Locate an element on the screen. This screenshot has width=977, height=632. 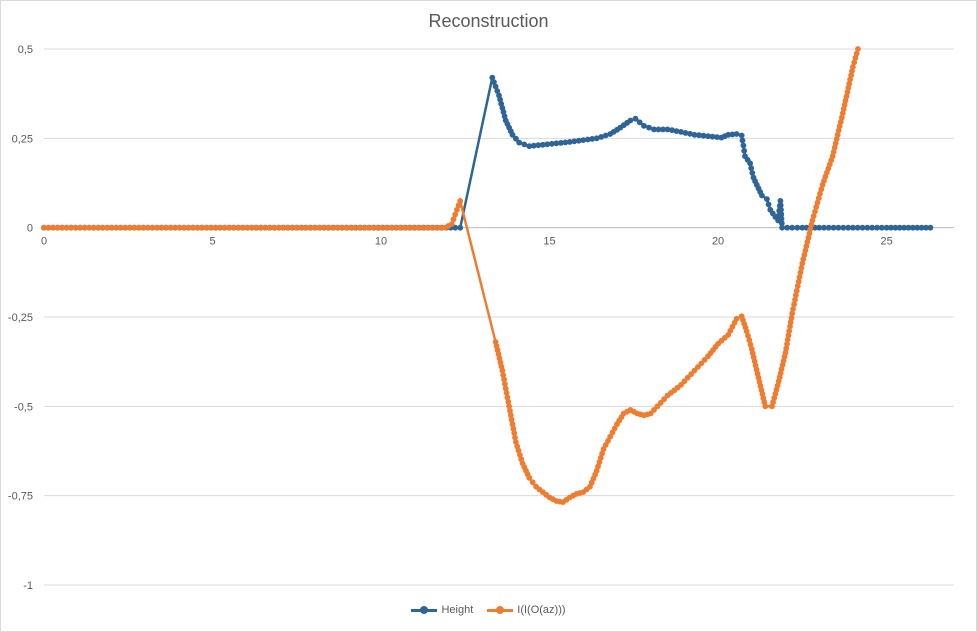
y-tick-label: -1 is located at coordinates (28, 586).